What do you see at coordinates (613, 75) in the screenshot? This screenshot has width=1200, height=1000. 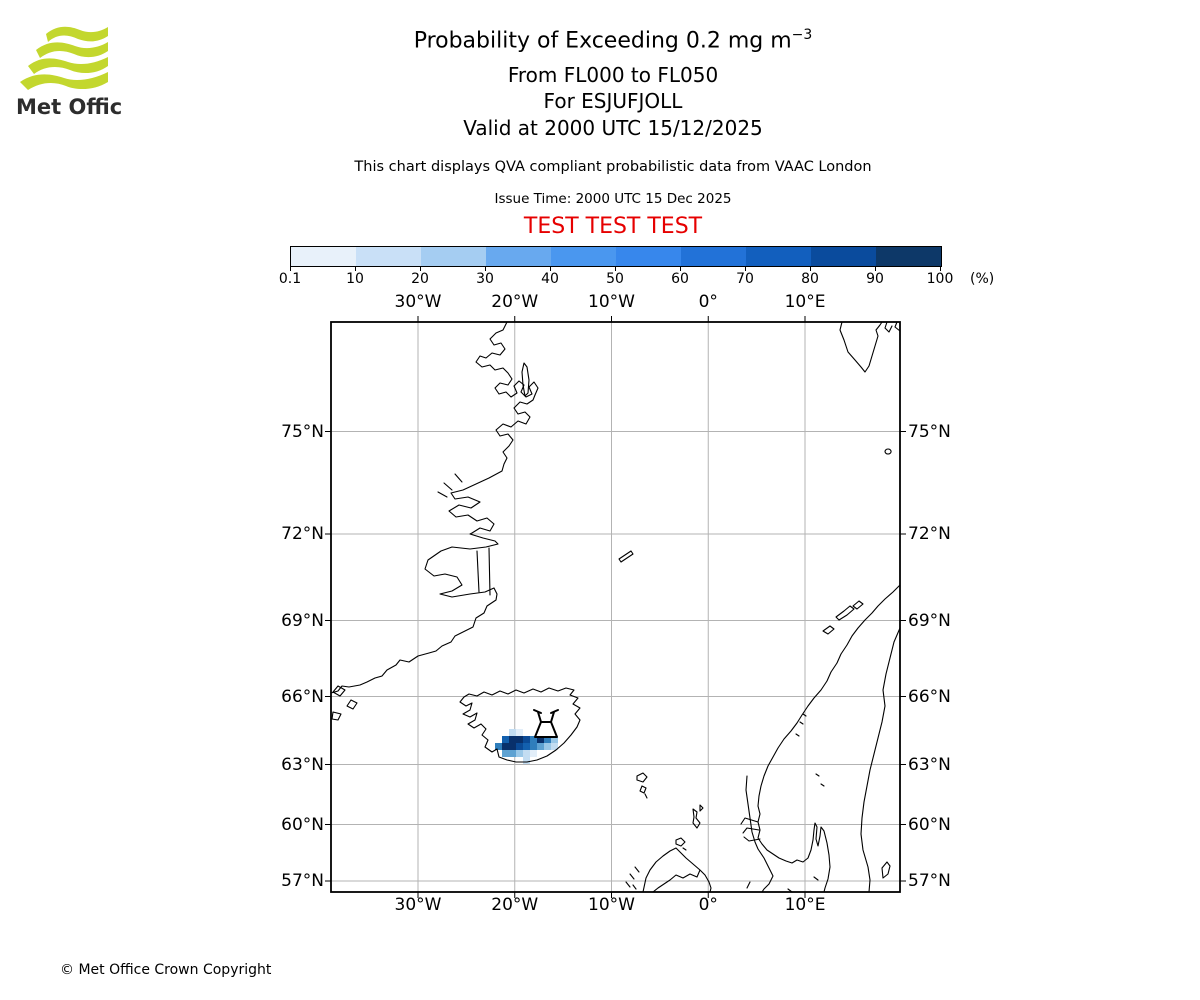 I see `subtitle-flight-levels: From FL000 to FL050` at bounding box center [613, 75].